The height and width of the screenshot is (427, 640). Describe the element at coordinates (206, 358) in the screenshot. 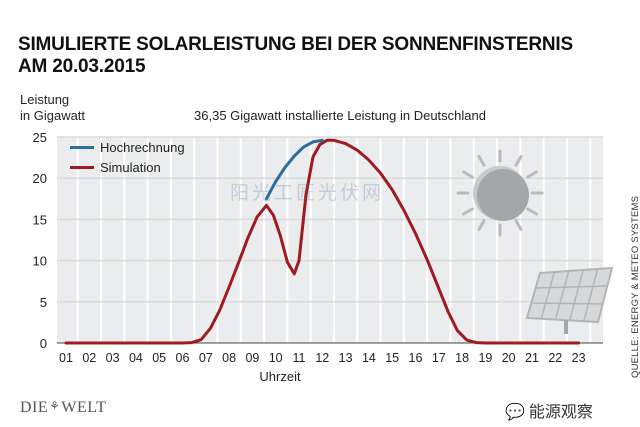

I see `x-tick-07: 07` at that location.